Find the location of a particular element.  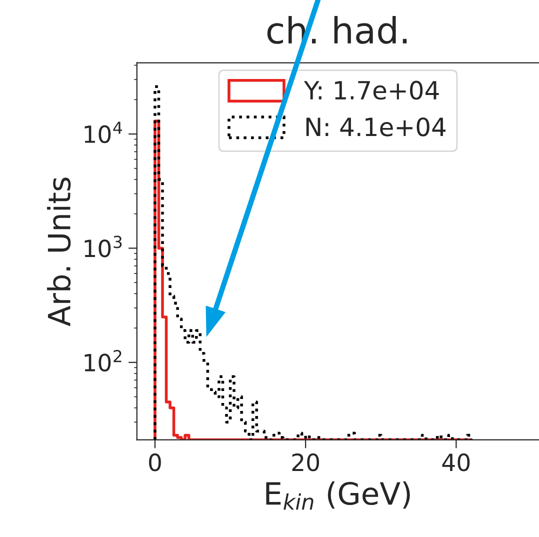

legend-label: Y: 1.7e+04 is located at coordinates (371, 90).